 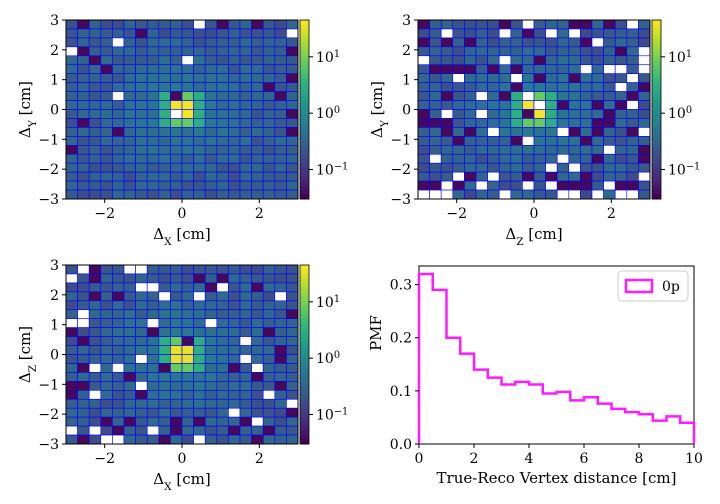 I want to click on colorbar-tick-label: 100, so click(x=680, y=114).